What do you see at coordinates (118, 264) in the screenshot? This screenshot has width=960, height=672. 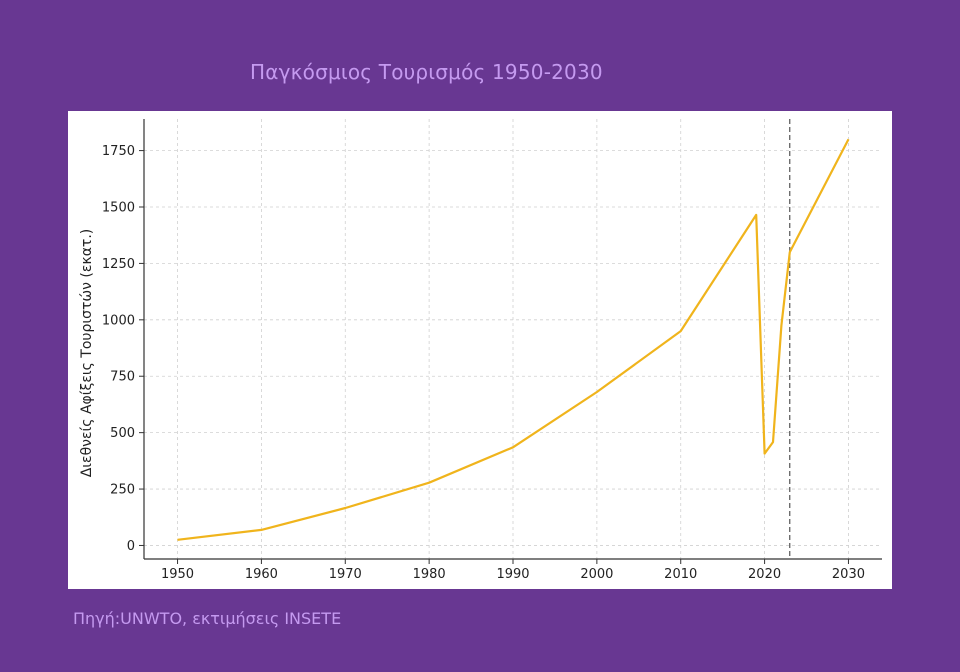 I see `y-tick-label: 1250` at bounding box center [118, 264].